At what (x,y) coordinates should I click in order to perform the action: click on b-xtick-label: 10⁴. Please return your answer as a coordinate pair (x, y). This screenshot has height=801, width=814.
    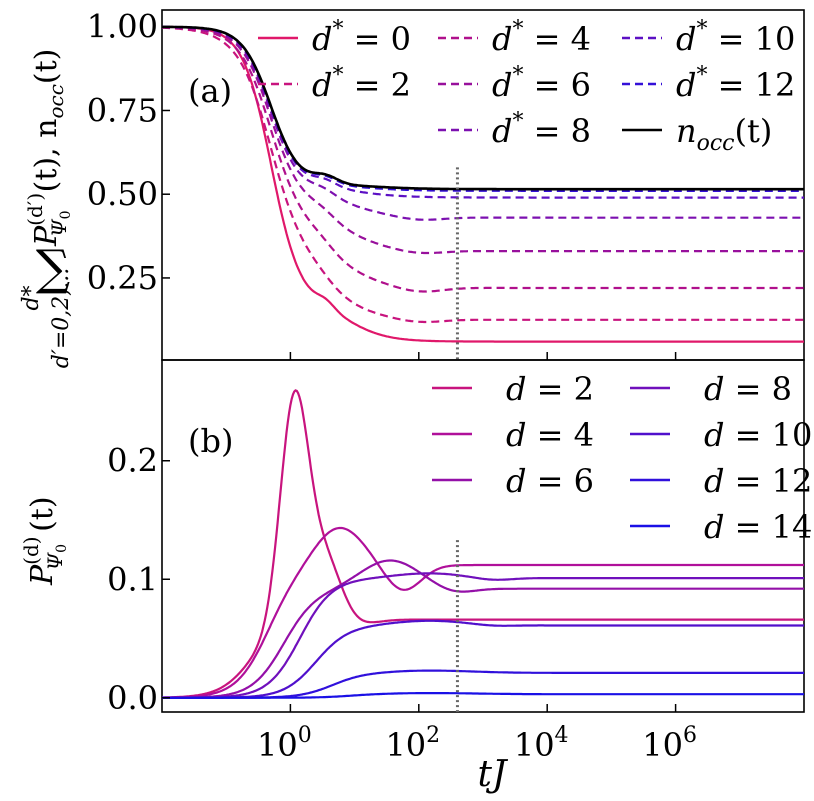
    Looking at the image, I should click on (541, 743).